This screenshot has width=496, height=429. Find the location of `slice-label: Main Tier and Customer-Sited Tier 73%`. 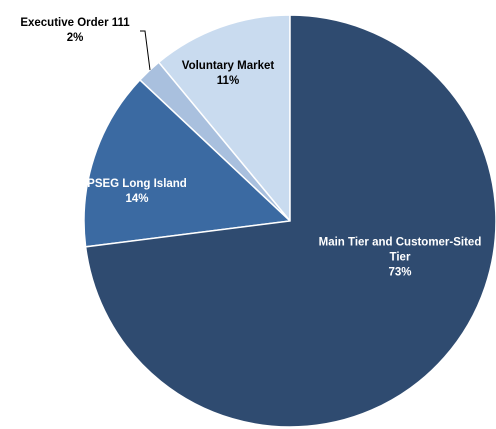

slice-label: Main Tier and Customer-Sited Tier 73% is located at coordinates (400, 258).